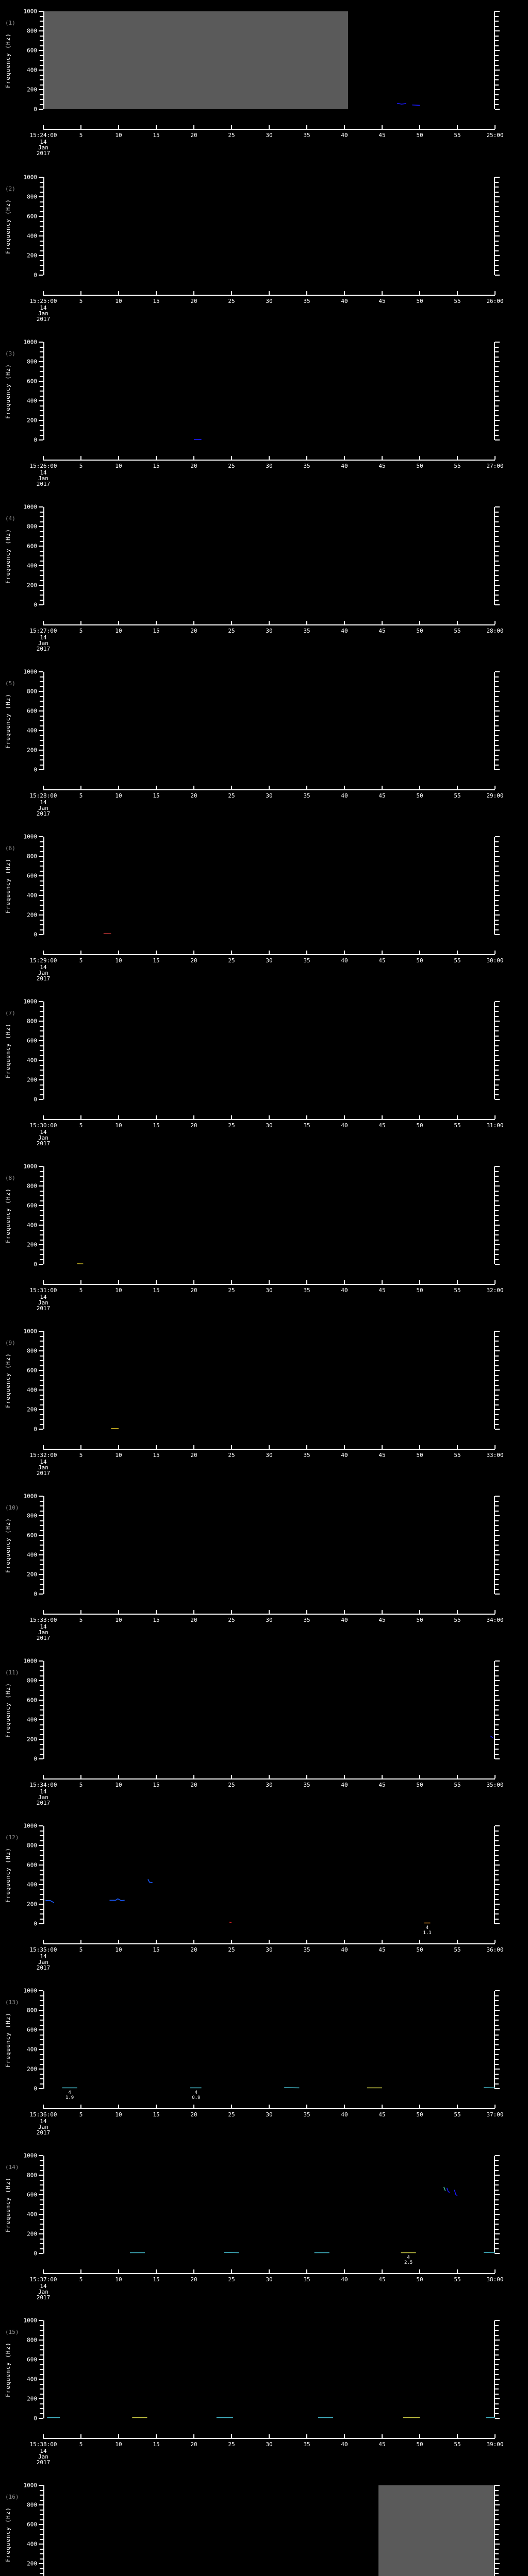 The height and width of the screenshot is (2576, 528). I want to click on x-tick-label: 15:26:00, so click(43, 466).